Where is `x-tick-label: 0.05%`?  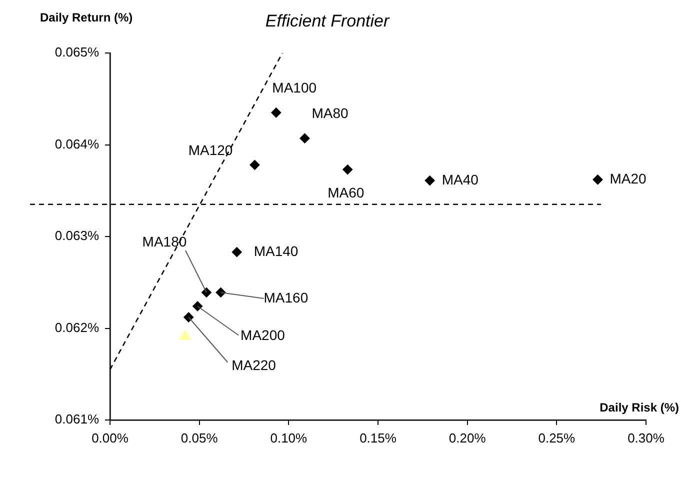 x-tick-label: 0.05% is located at coordinates (199, 438).